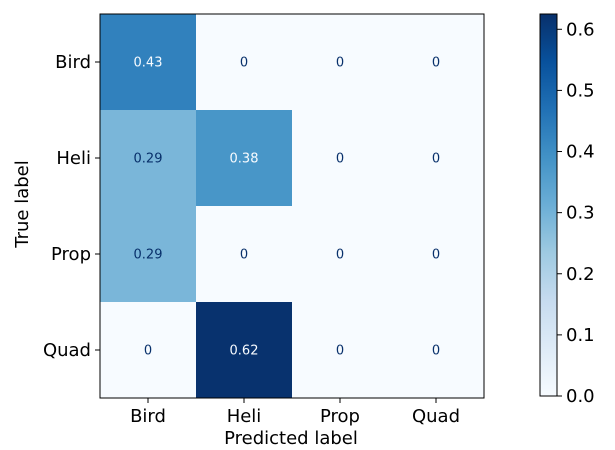 This screenshot has width=615, height=450. I want to click on colorbar-tick-label: 0.2, so click(580, 274).